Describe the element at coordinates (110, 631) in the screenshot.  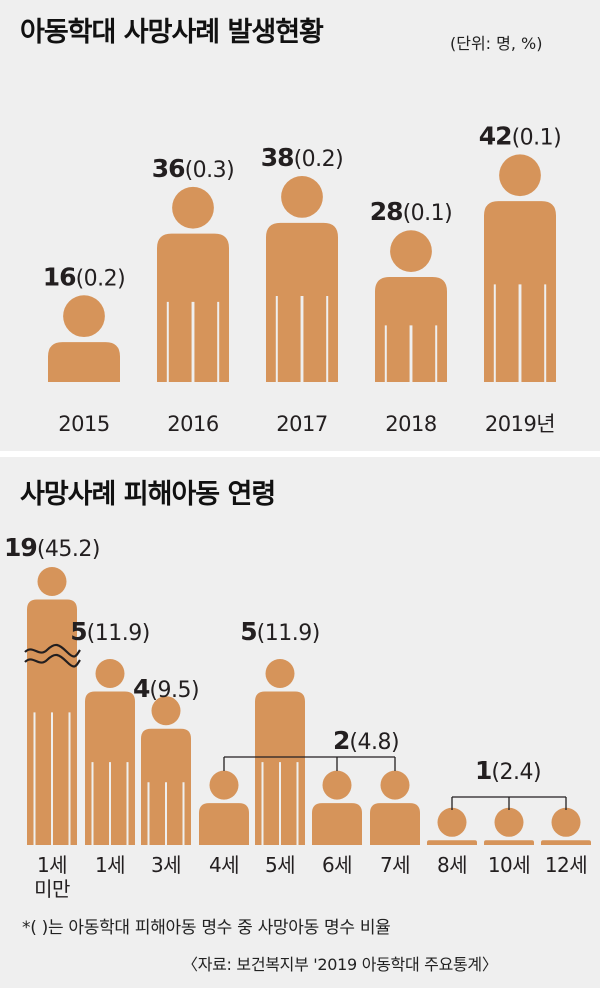
I see `age-value-label-1세: 5(11.9)` at that location.